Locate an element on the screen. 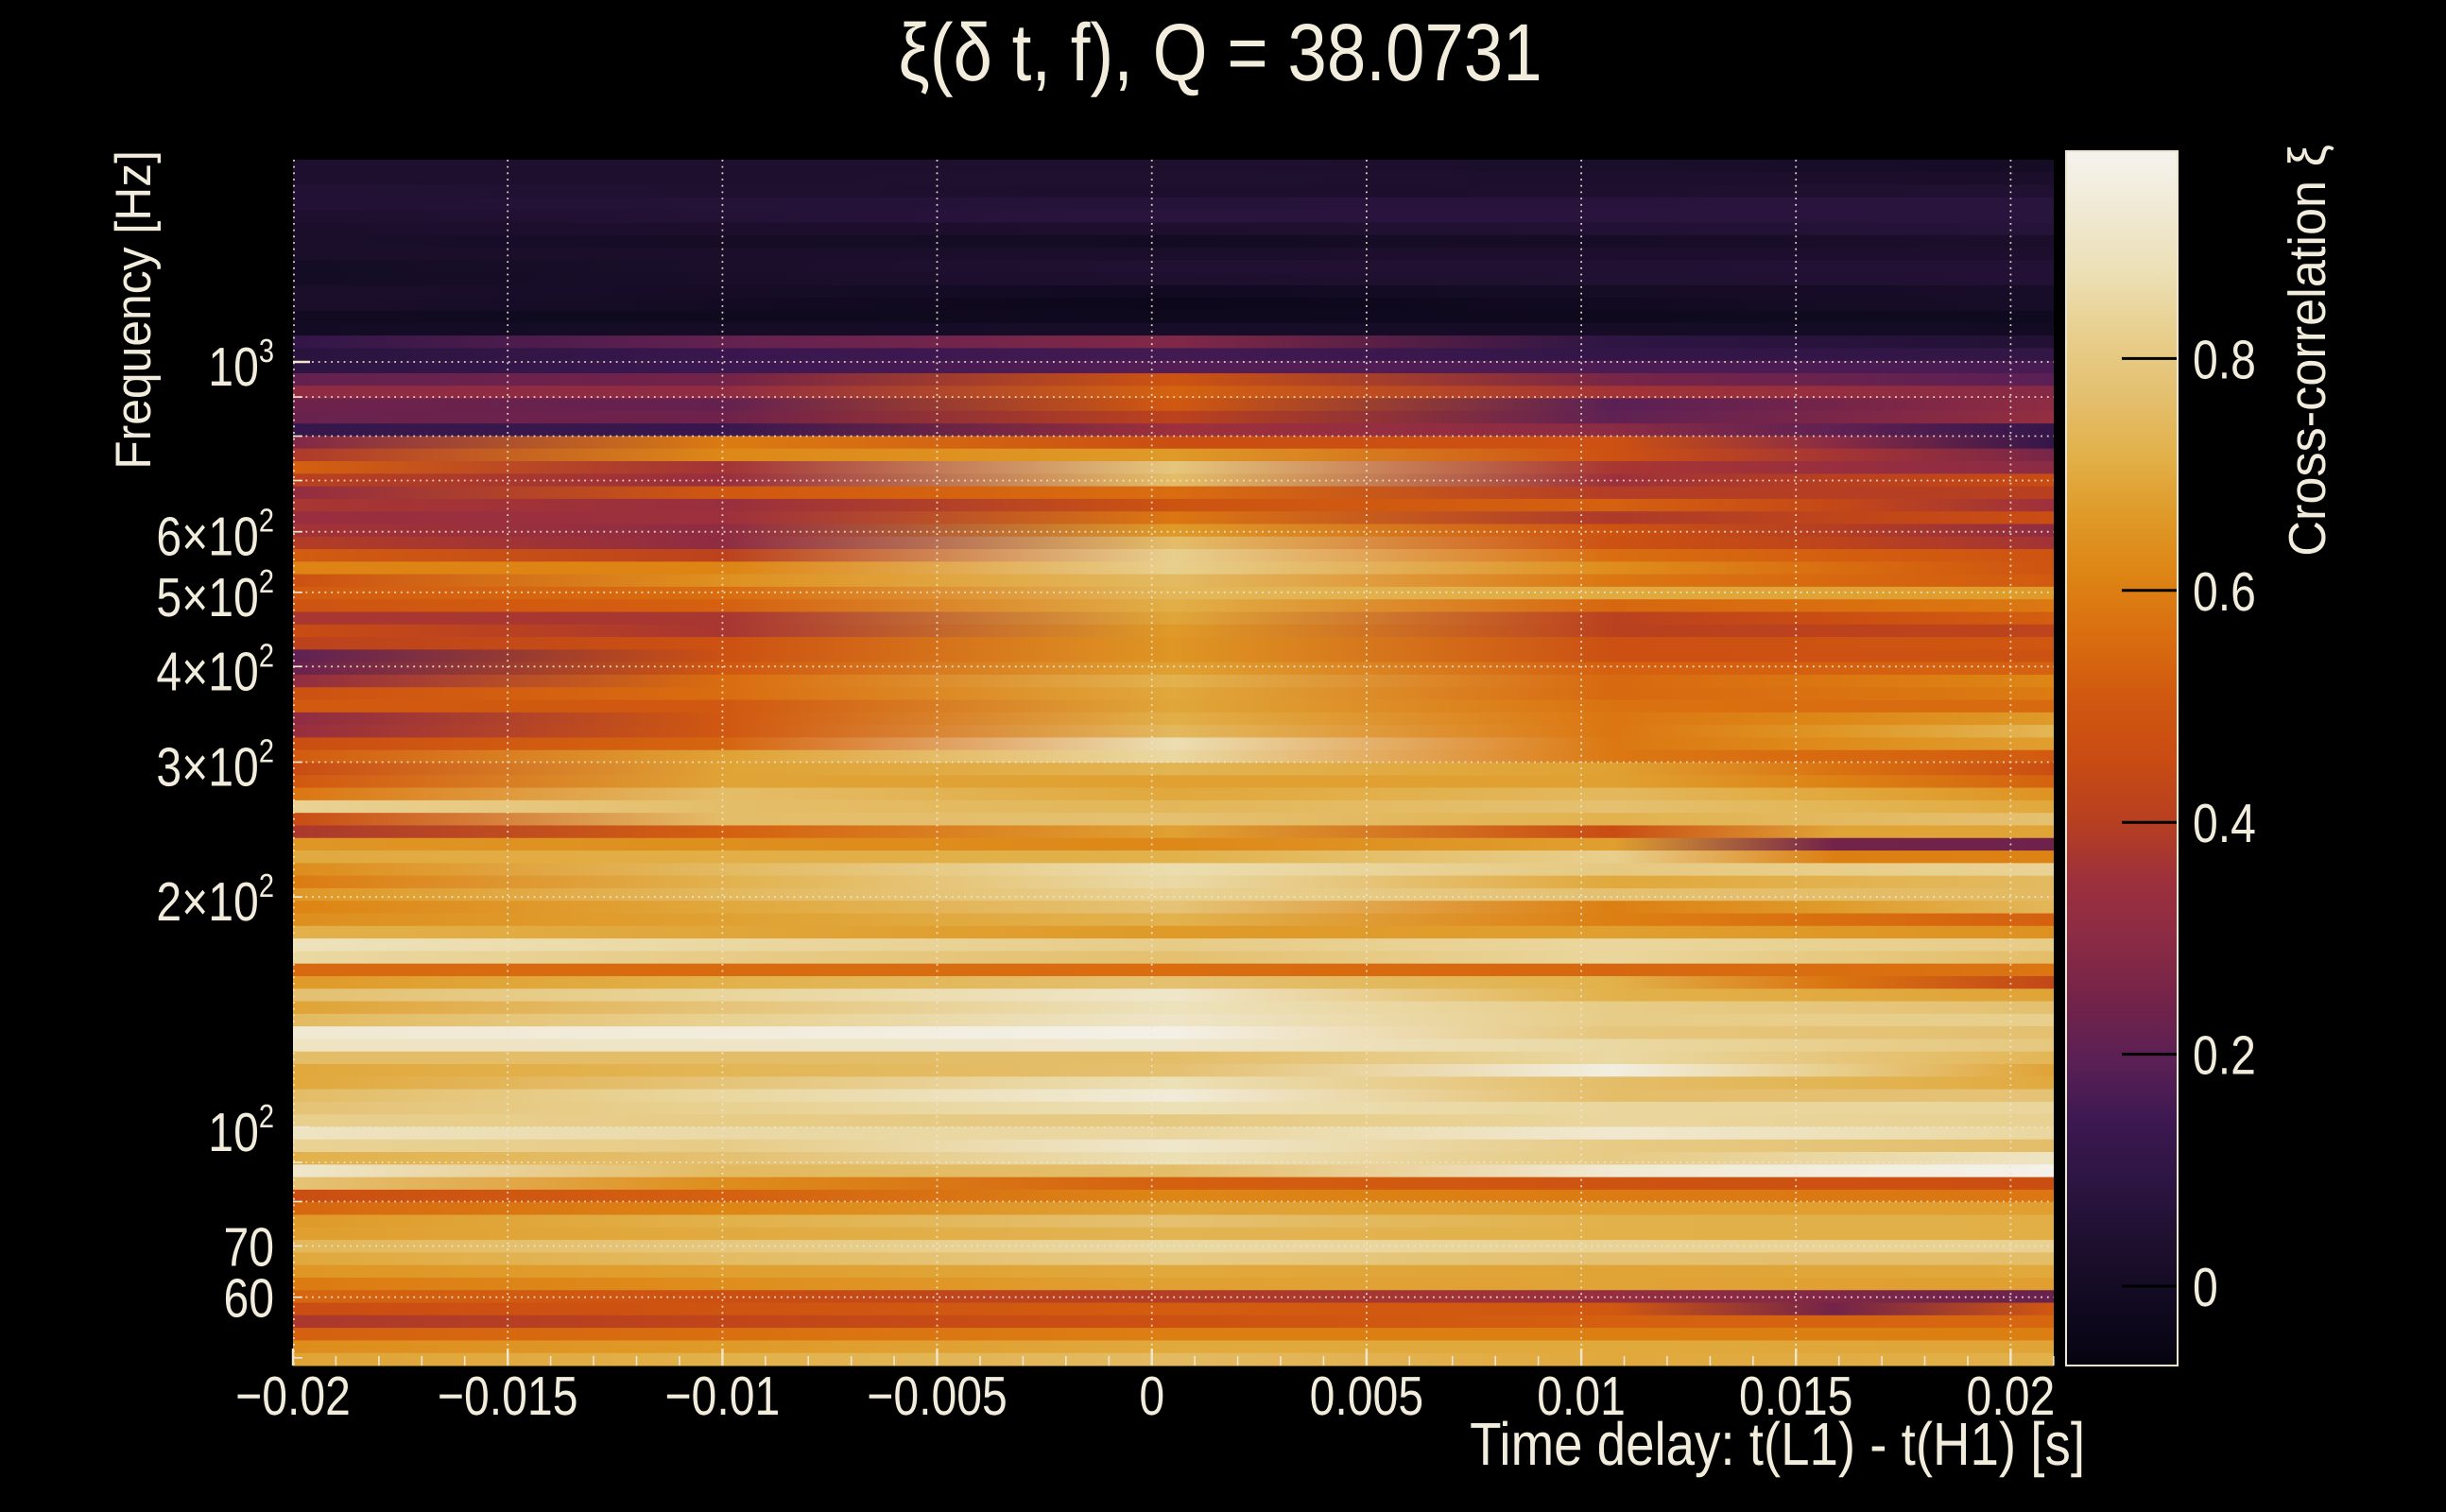  svg-text: −0.02 is located at coordinates (293, 1396).